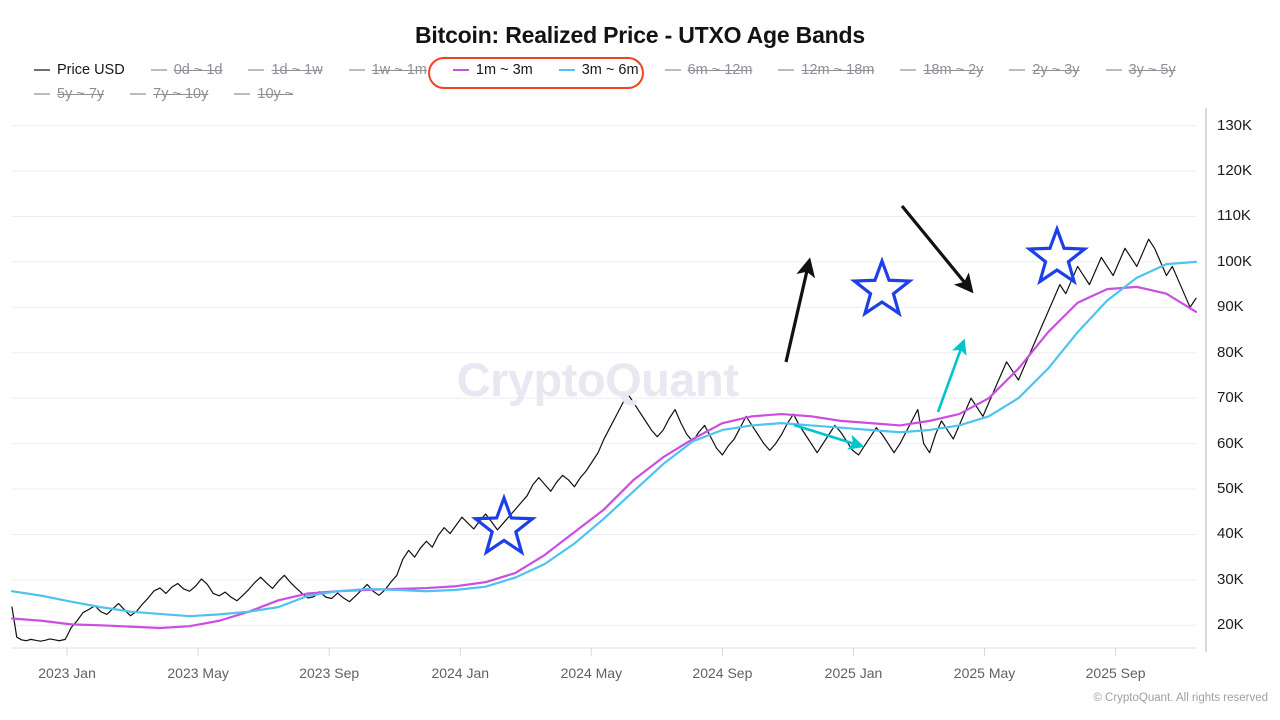  I want to click on legend-item-9: 2y ~ 3y, so click(1044, 70).